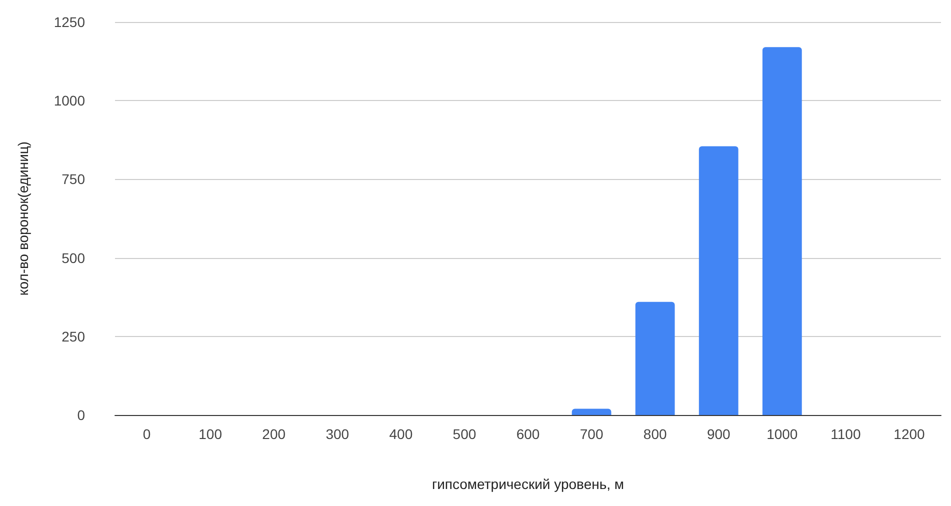  What do you see at coordinates (464, 434) in the screenshot?
I see `x-tick-label: 500` at bounding box center [464, 434].